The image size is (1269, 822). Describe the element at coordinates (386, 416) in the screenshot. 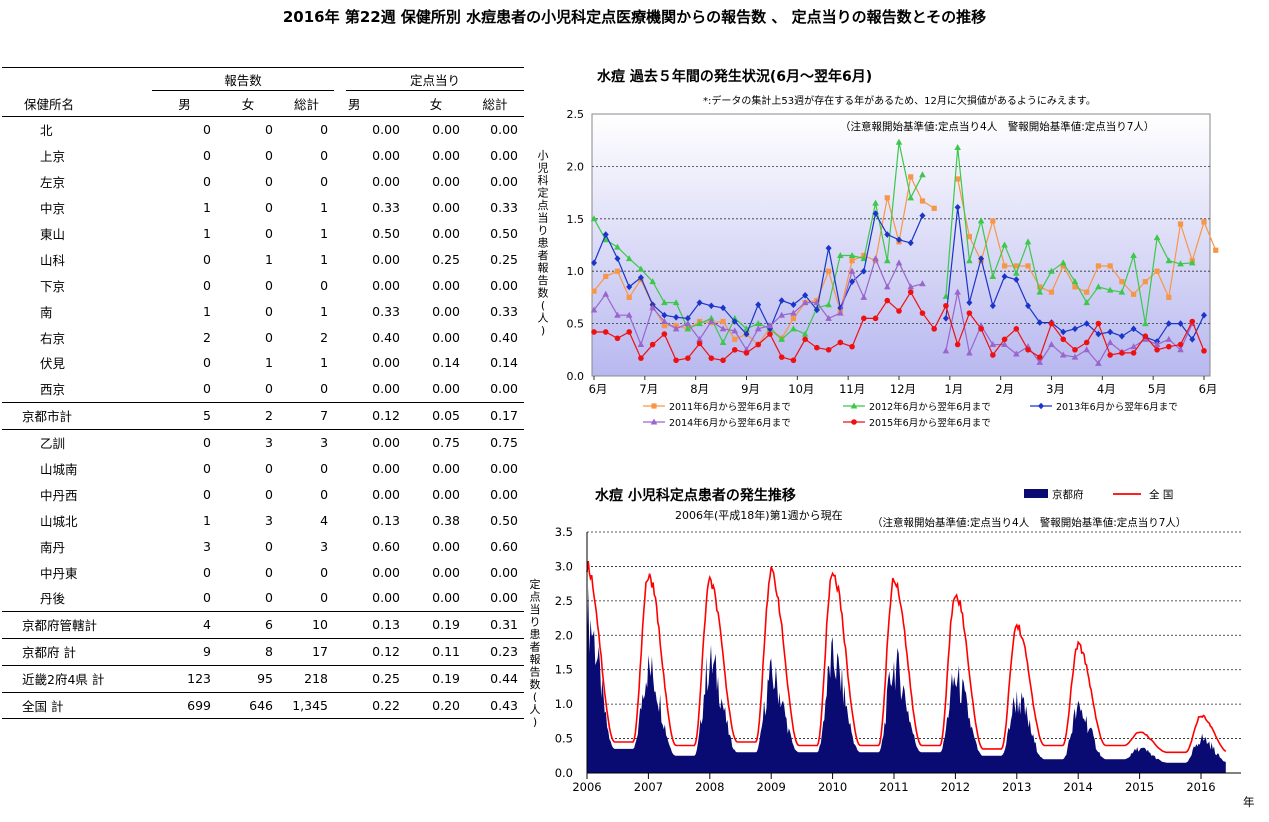

I see `cell-value: 0.12` at that location.